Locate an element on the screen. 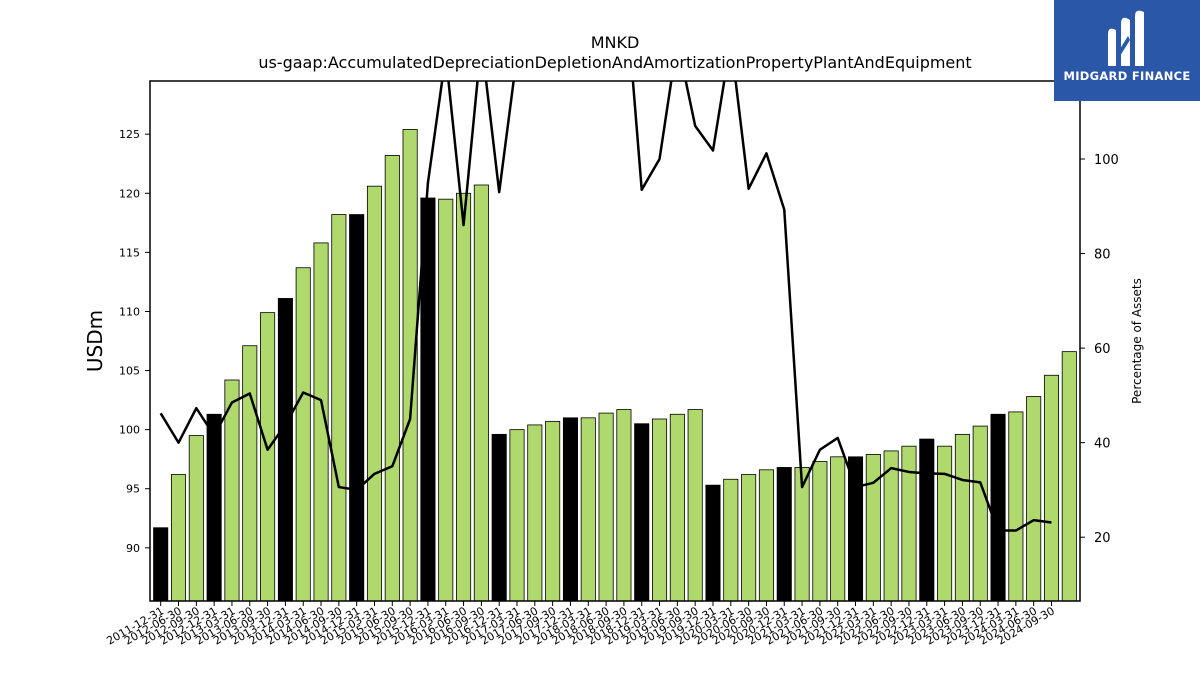 The height and width of the screenshot is (675, 1200). y-axis-label: USDm is located at coordinates (95, 341).